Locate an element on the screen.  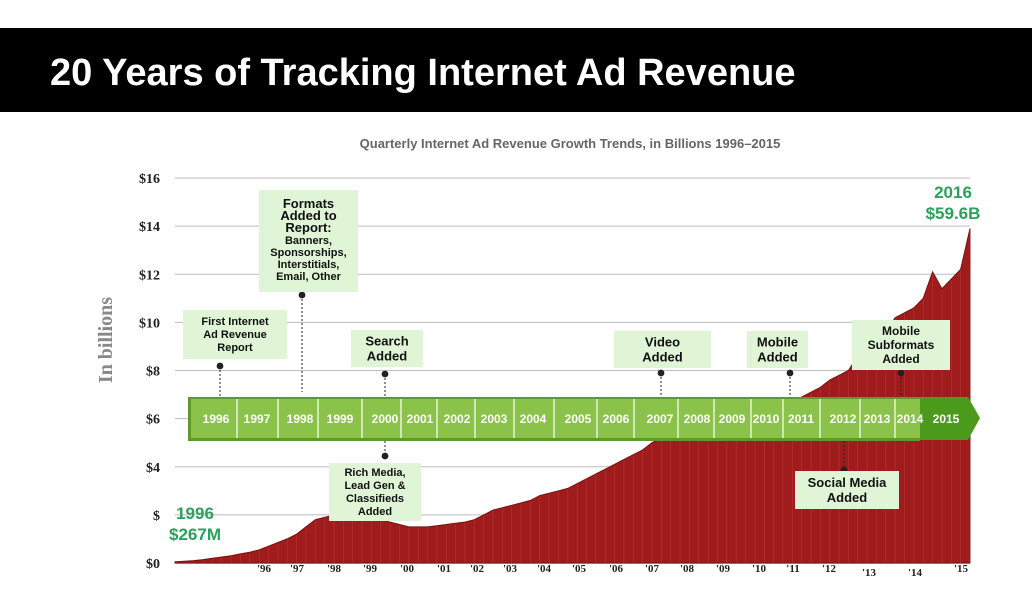
annotation-text: First Internet is located at coordinates (235, 322).